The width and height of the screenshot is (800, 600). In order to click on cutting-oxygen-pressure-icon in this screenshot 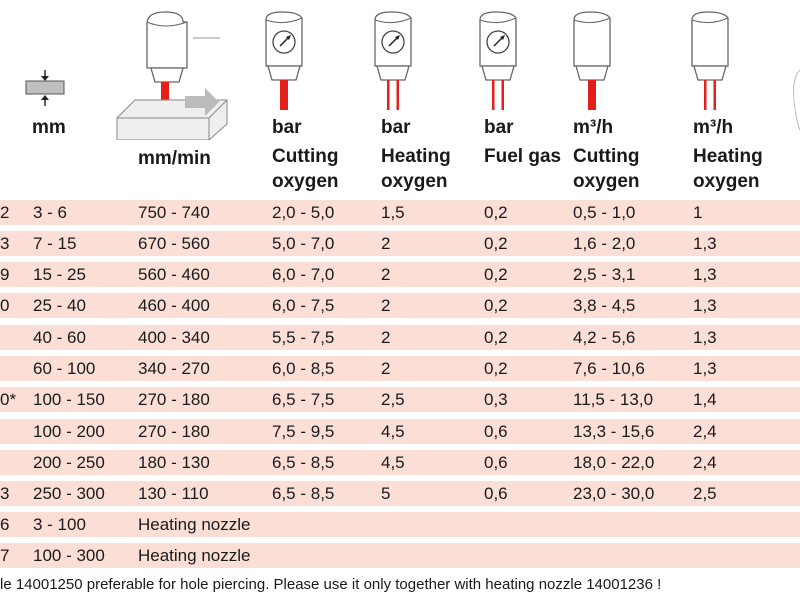, I will do `click(284, 60)`.